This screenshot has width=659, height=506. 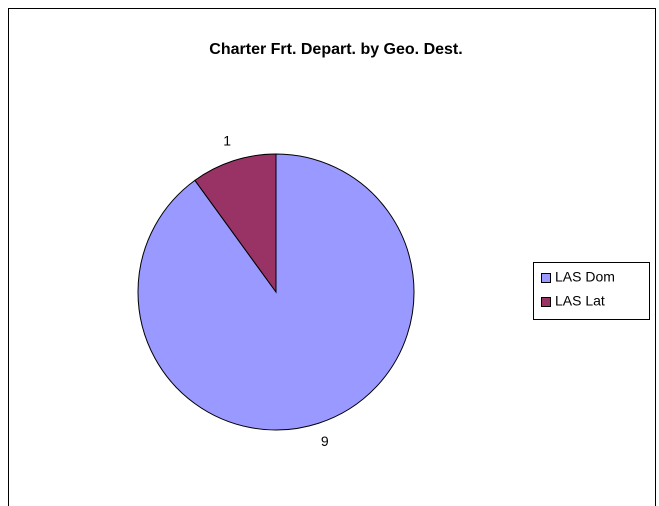 I want to click on legend-label: LAS Dom, so click(x=585, y=277).